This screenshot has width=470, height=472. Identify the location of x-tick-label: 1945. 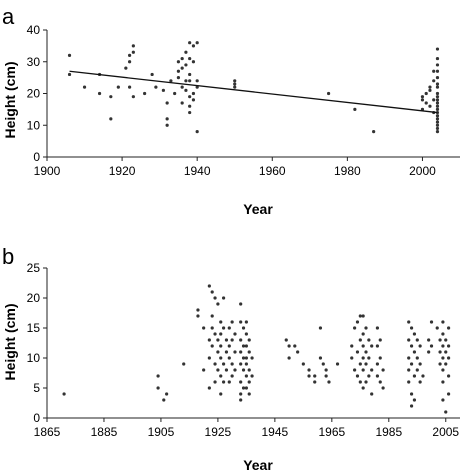
(275, 432).